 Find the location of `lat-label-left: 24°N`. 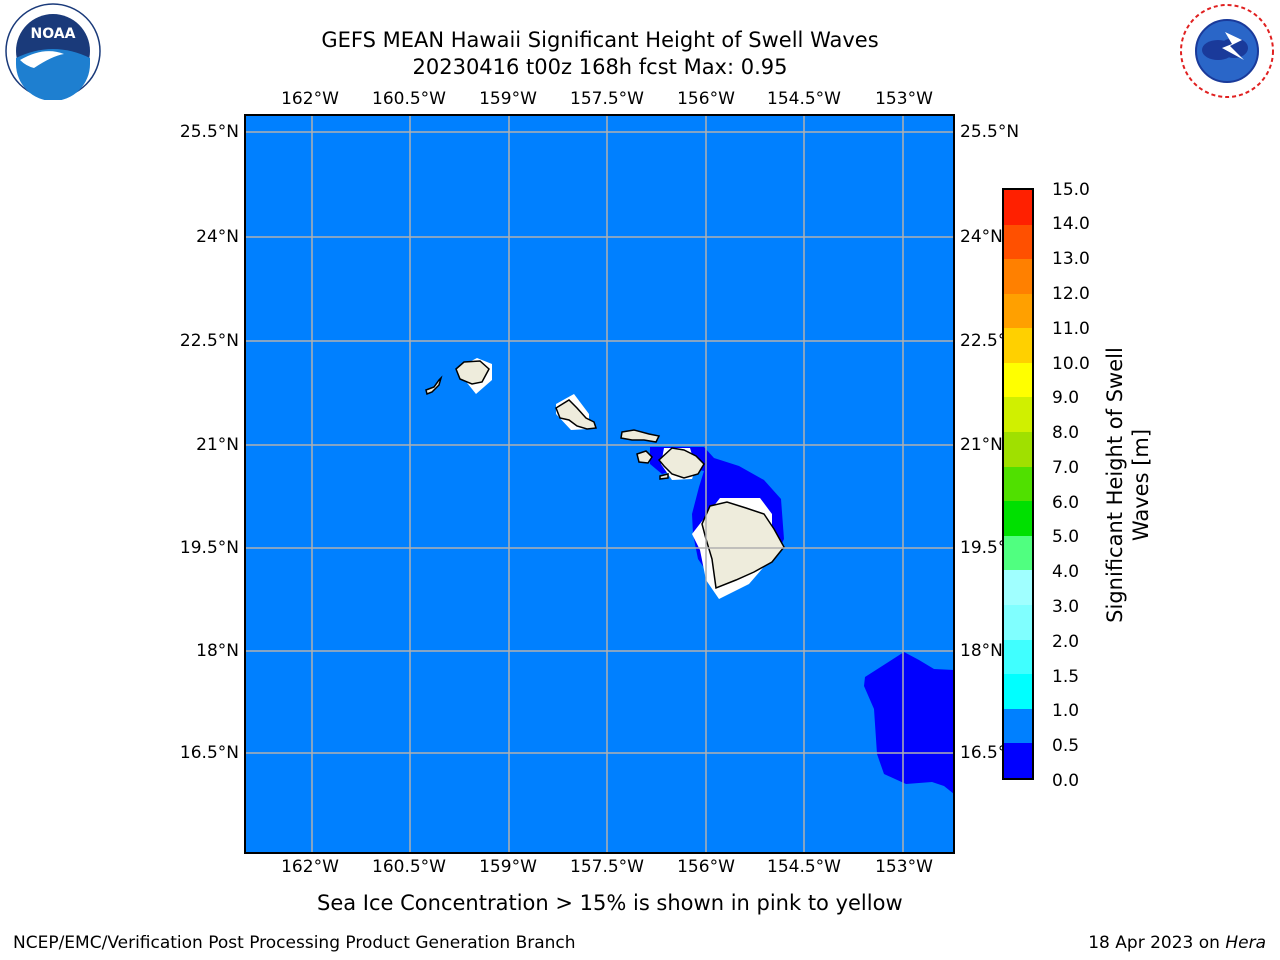

lat-label-left: 24°N is located at coordinates (217, 237).